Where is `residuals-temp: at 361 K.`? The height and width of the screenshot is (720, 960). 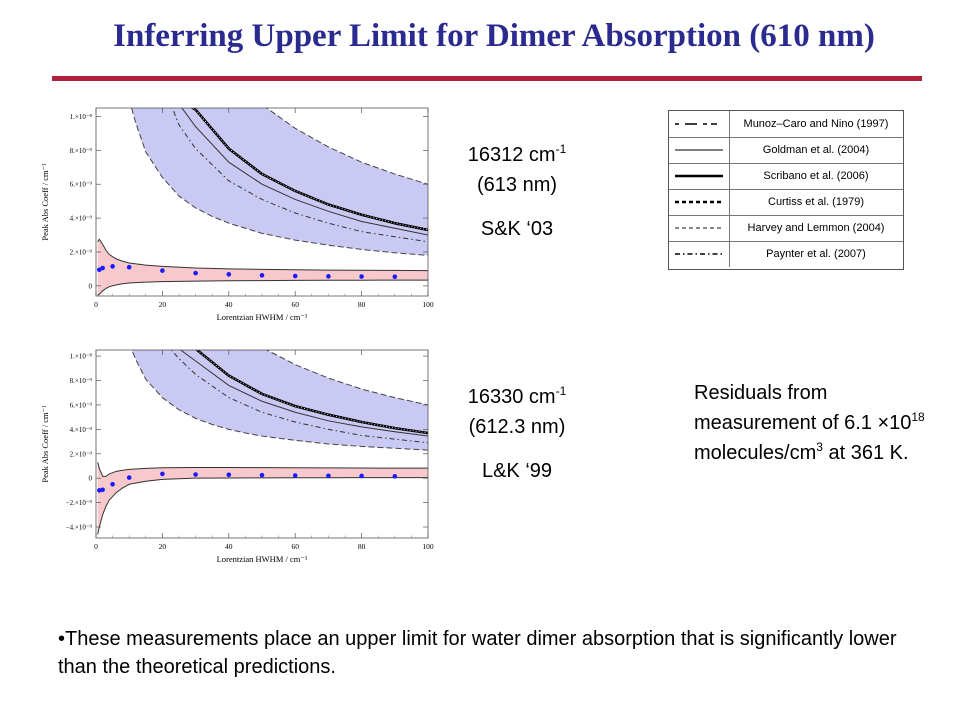 residuals-temp: at 361 K. is located at coordinates (865, 453).